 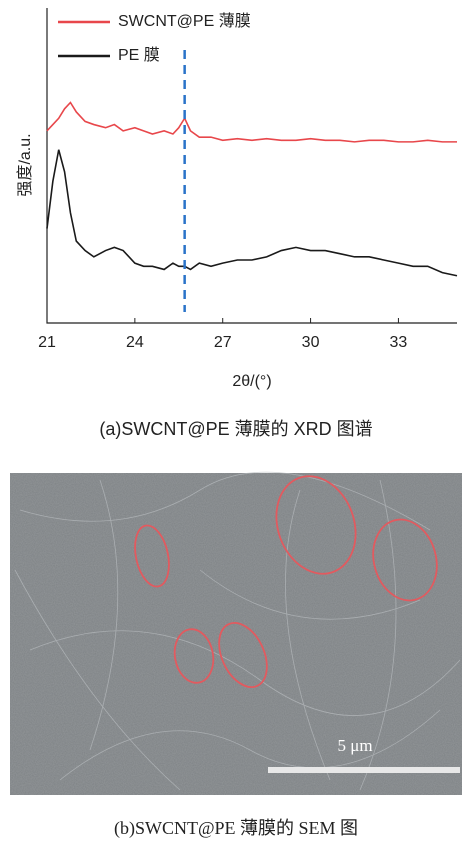 I want to click on scale-bar-label: 5 μm, so click(x=354, y=745).